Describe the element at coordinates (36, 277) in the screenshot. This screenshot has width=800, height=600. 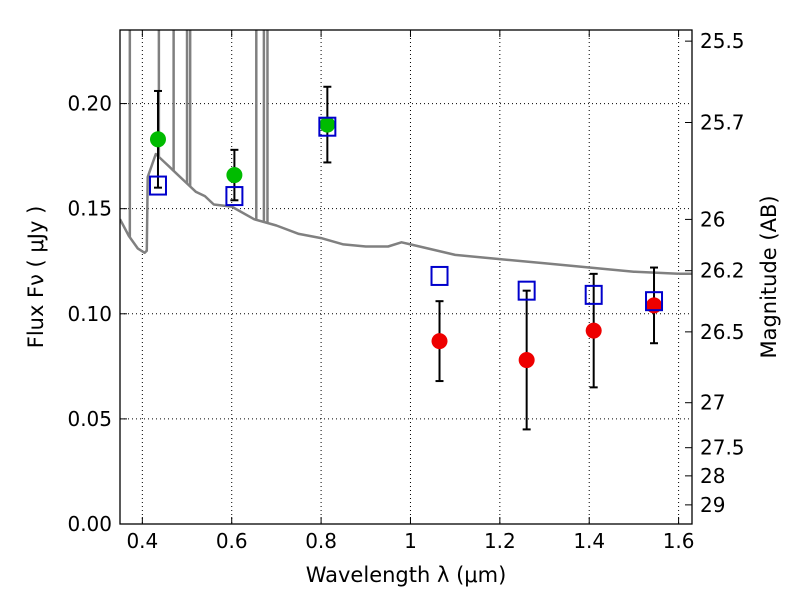
I see `y-axis-label: Flux Fν ( μJy )` at that location.